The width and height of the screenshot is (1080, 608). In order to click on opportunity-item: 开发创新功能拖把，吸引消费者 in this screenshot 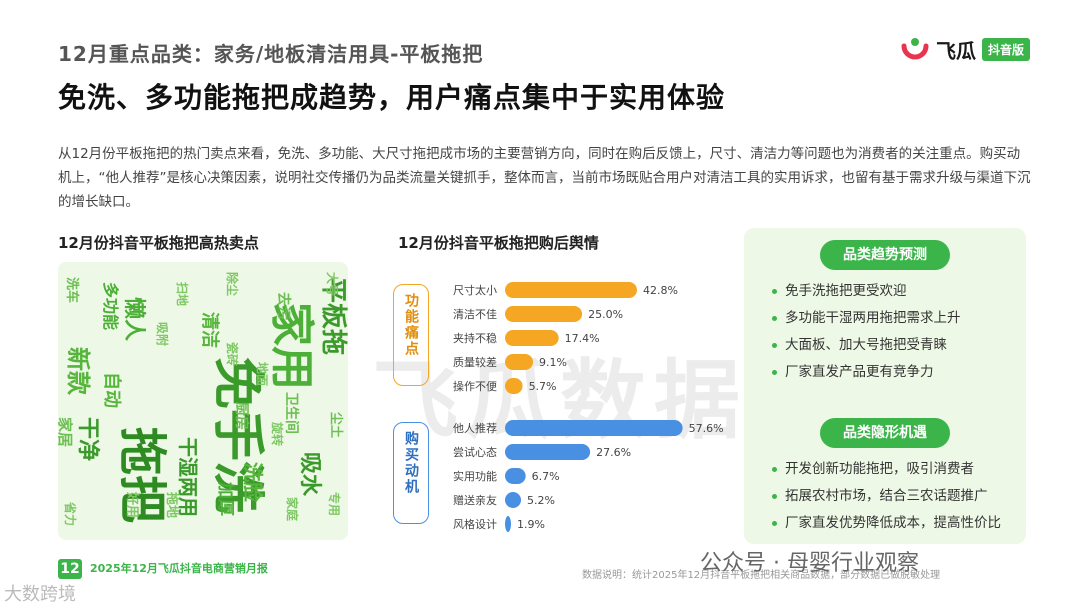, I will do `click(886, 469)`.